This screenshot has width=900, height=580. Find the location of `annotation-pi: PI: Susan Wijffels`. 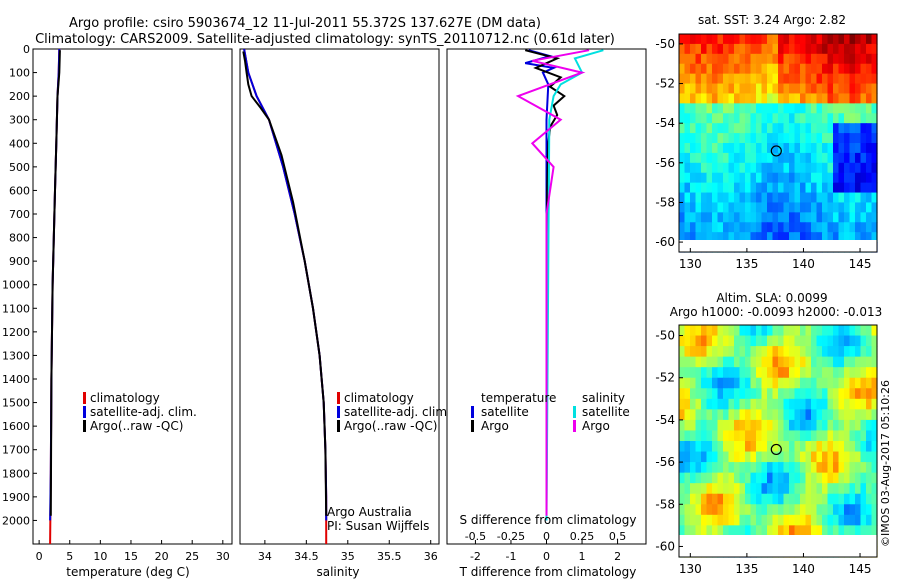

annotation-pi: PI: Susan Wijffels is located at coordinates (378, 526).